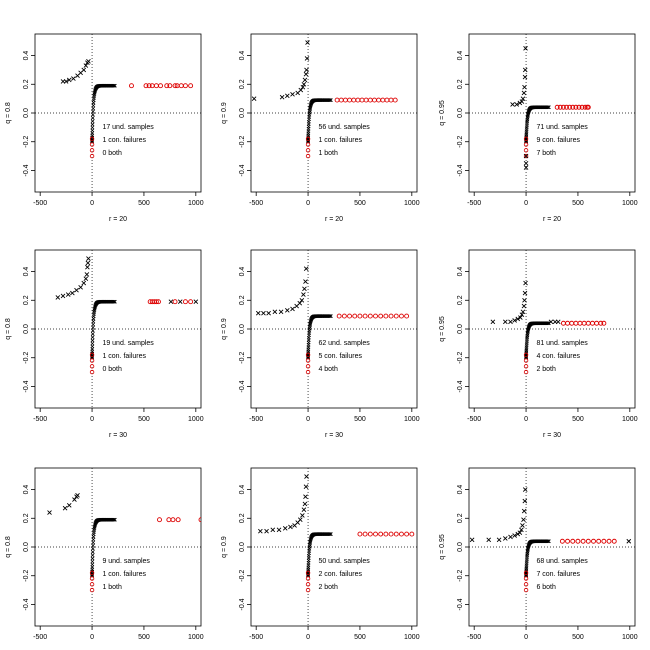 This screenshot has height=650, width=650. Describe the element at coordinates (328, 369) in the screenshot. I see `annotation-both: 4 both` at that location.